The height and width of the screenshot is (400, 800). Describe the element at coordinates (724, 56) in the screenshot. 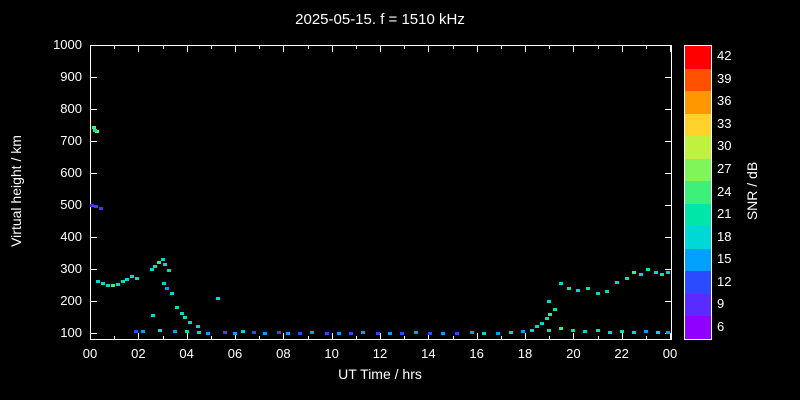

I see `colorbar-tick-label: 42` at that location.